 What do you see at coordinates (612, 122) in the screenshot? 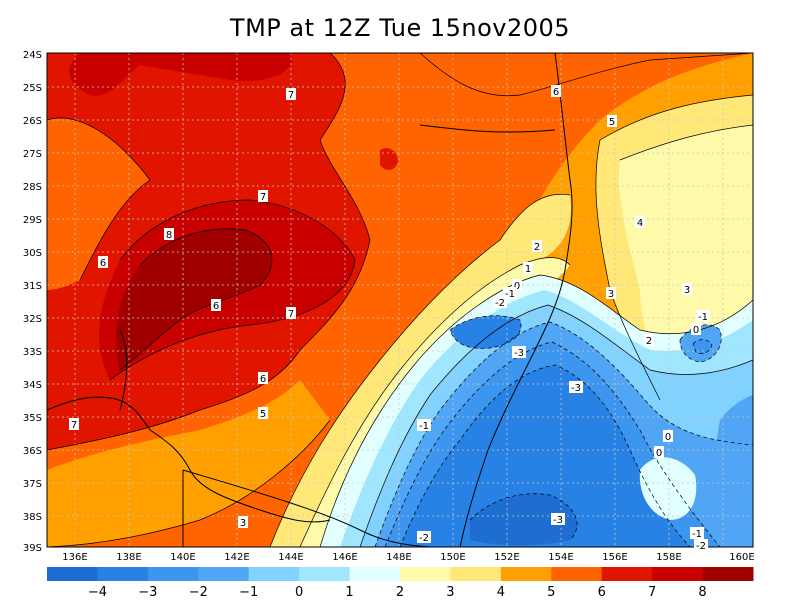
I see `contour-label-text: 5` at bounding box center [612, 122].